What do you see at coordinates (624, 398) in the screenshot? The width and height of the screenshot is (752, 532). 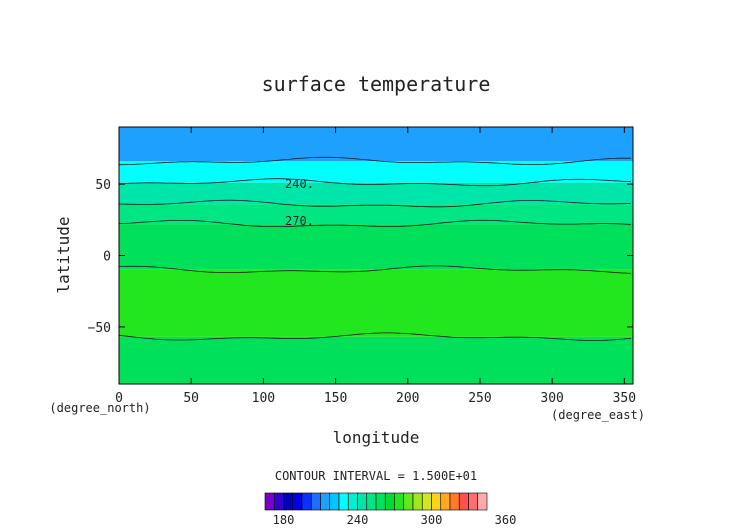 I see `x-tick-label-7: 350` at bounding box center [624, 398].